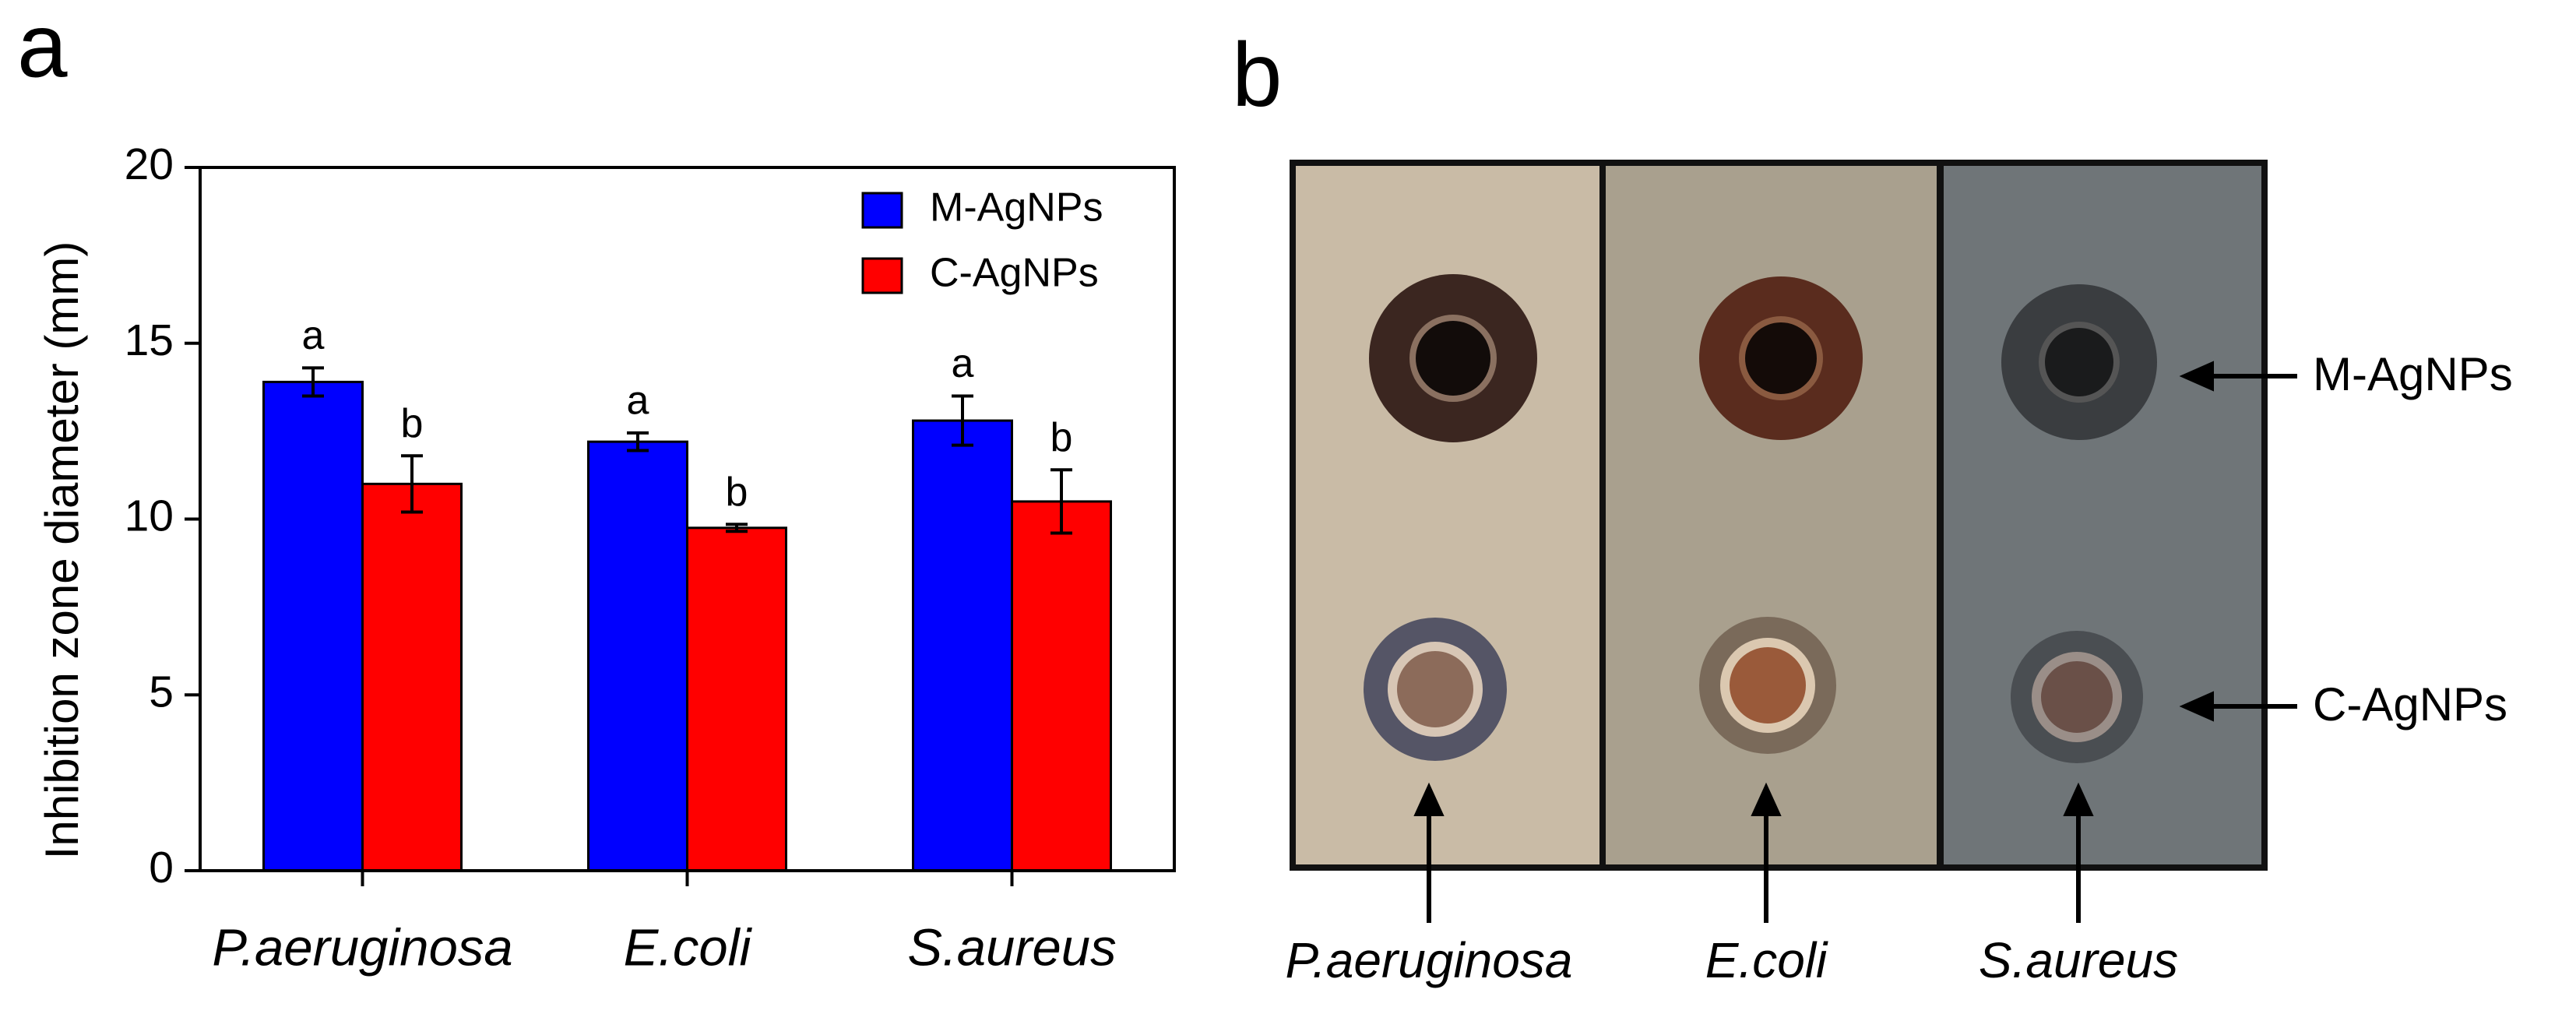 The image size is (2576, 1021). I want to click on x-tick-label: S.aureus, so click(1011, 948).